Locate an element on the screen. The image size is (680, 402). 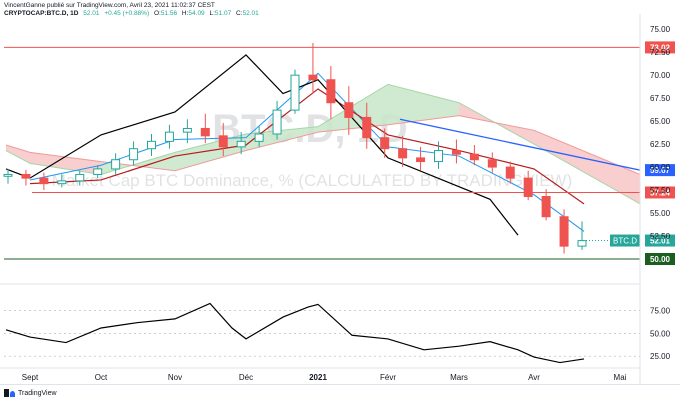
current-value: 52.01 is located at coordinates (91, 13).